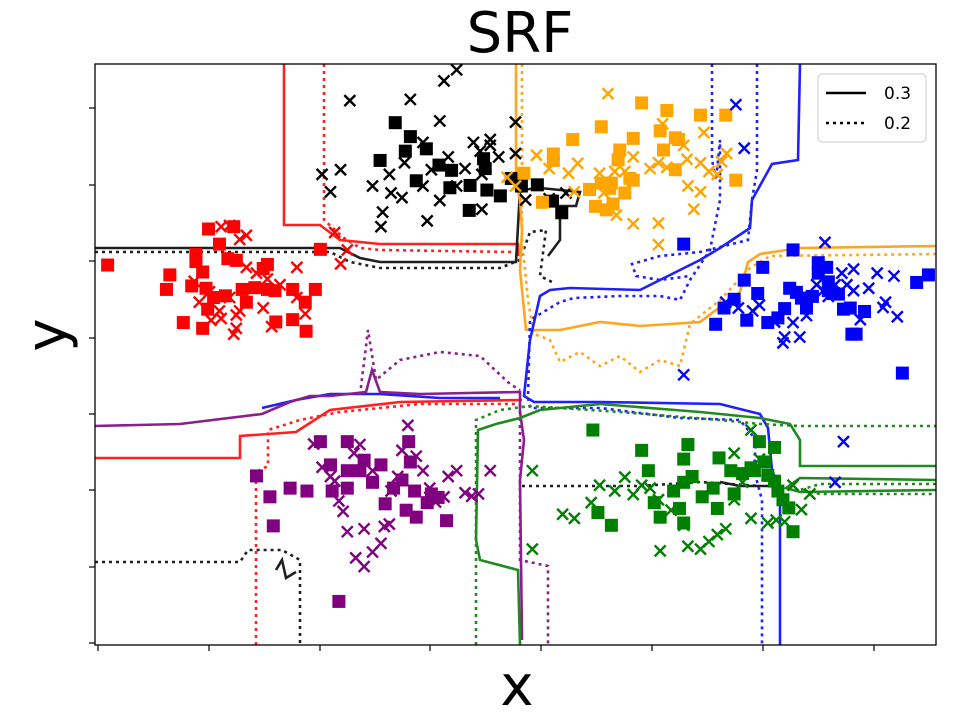  I want to click on legend: 0.3 0.2, so click(872, 108).